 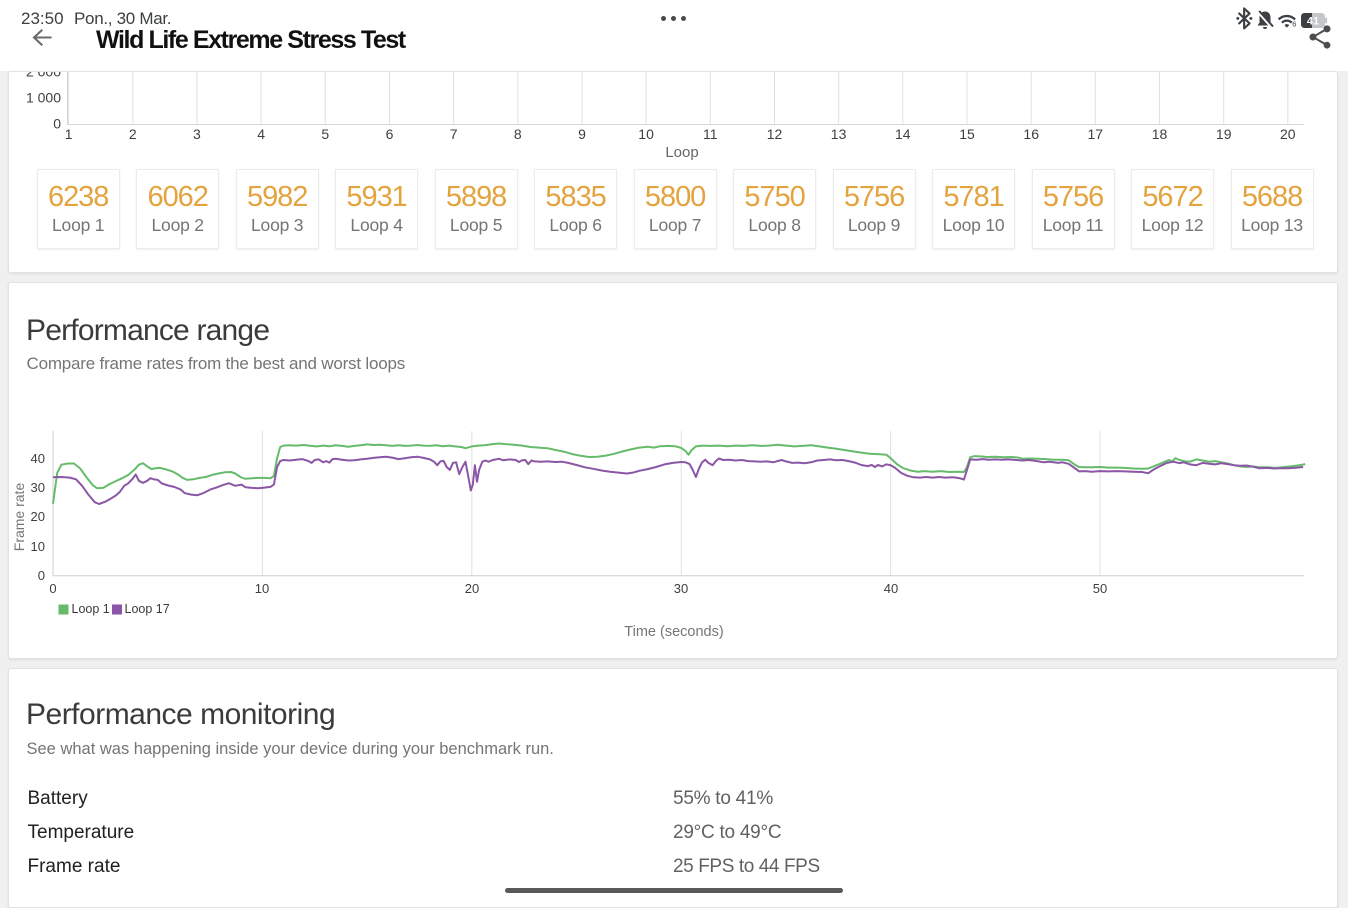 What do you see at coordinates (673, 632) in the screenshot?
I see `svg-text: Time (seconds)` at bounding box center [673, 632].